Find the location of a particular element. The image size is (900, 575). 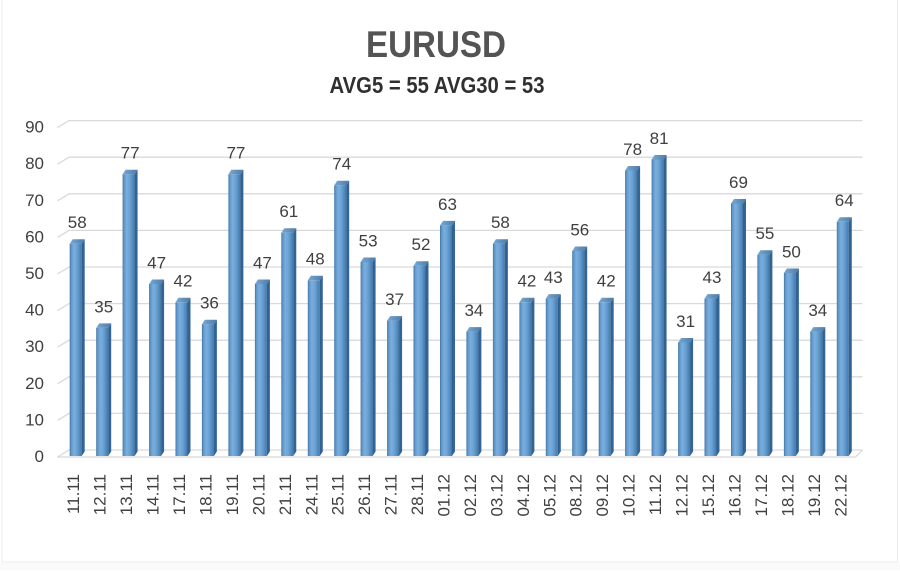

svg-text: 27.11 is located at coordinates (391, 494).